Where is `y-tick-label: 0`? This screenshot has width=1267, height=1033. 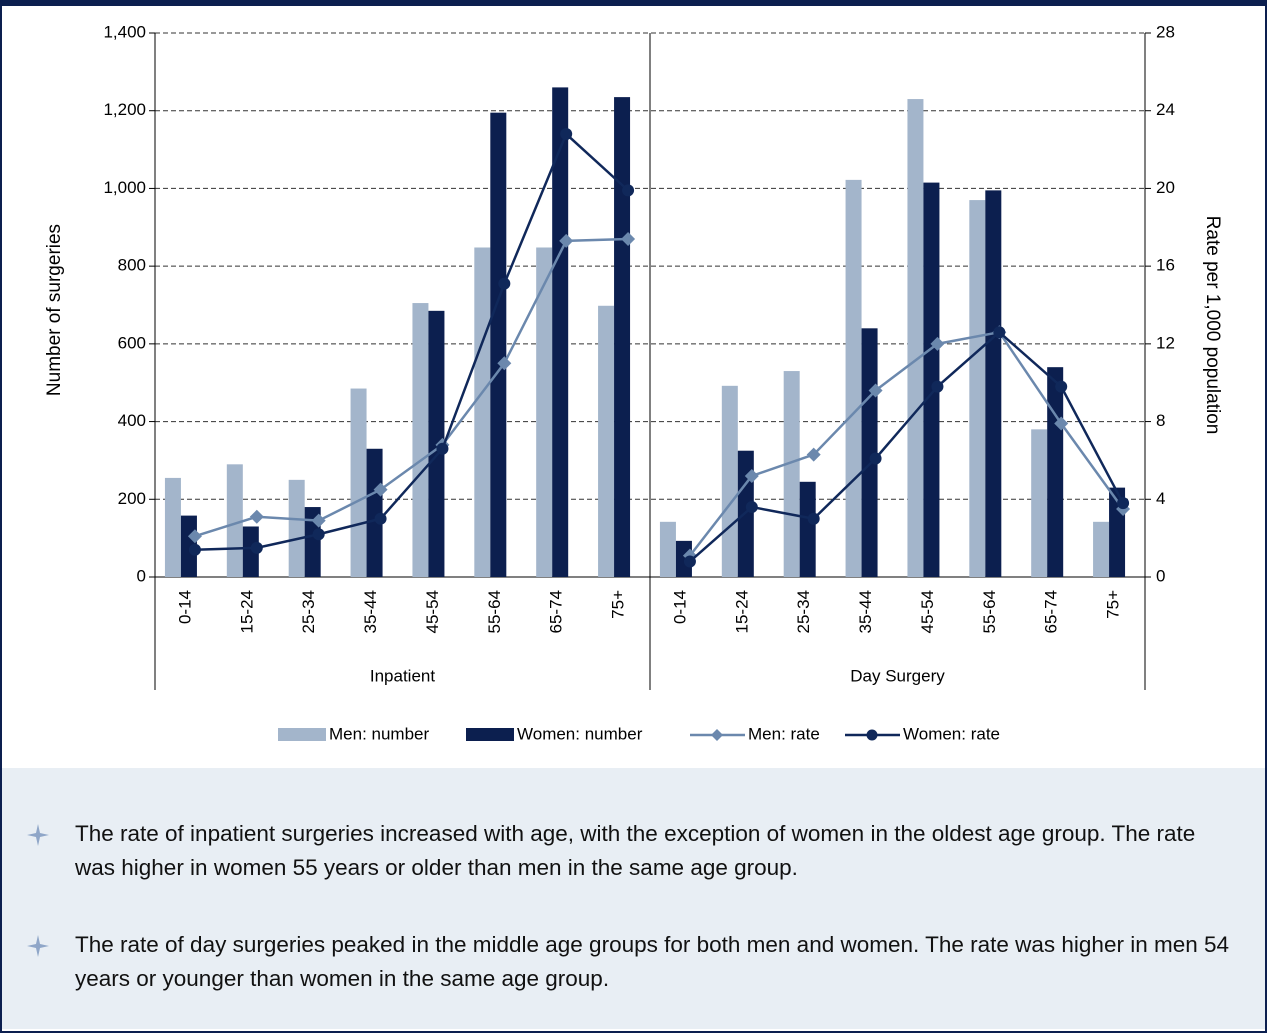
y-tick-label: 0 is located at coordinates (141, 575).